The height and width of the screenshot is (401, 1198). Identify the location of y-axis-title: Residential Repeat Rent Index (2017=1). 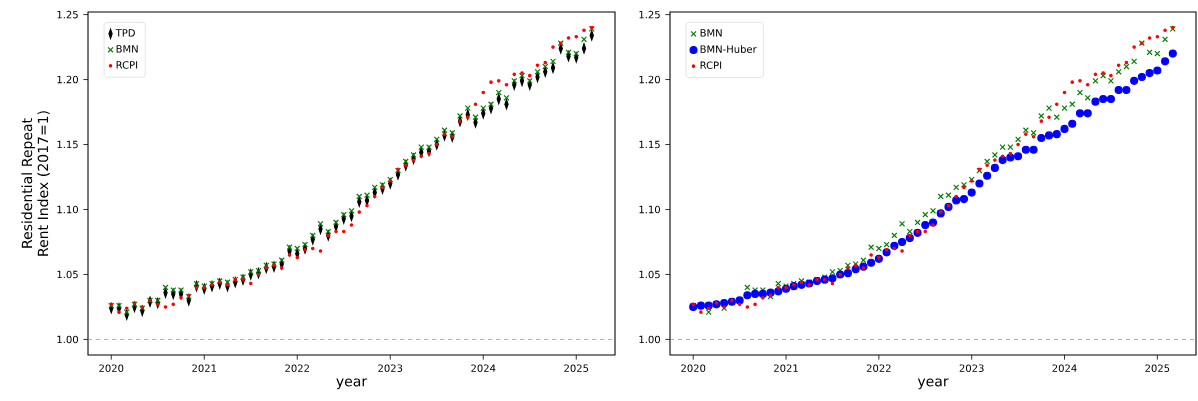
(35, 183).